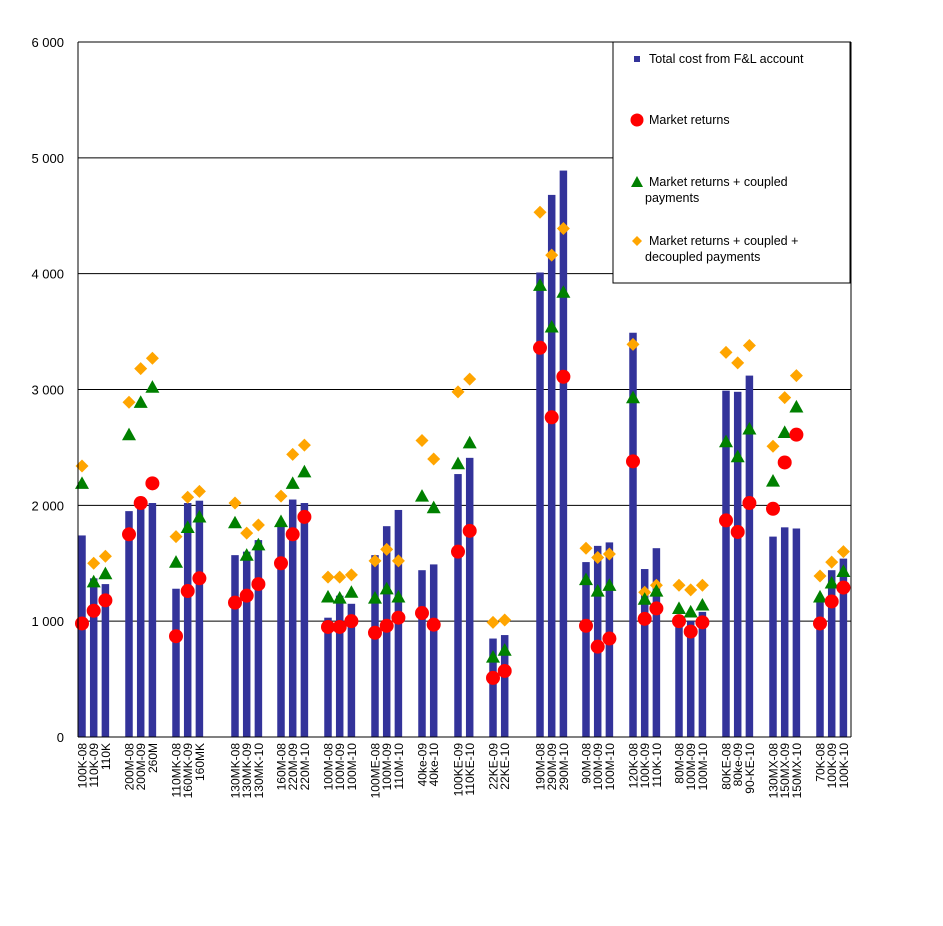  What do you see at coordinates (634, 766) in the screenshot?
I see `x-tick-label: 120K-08` at bounding box center [634, 766].